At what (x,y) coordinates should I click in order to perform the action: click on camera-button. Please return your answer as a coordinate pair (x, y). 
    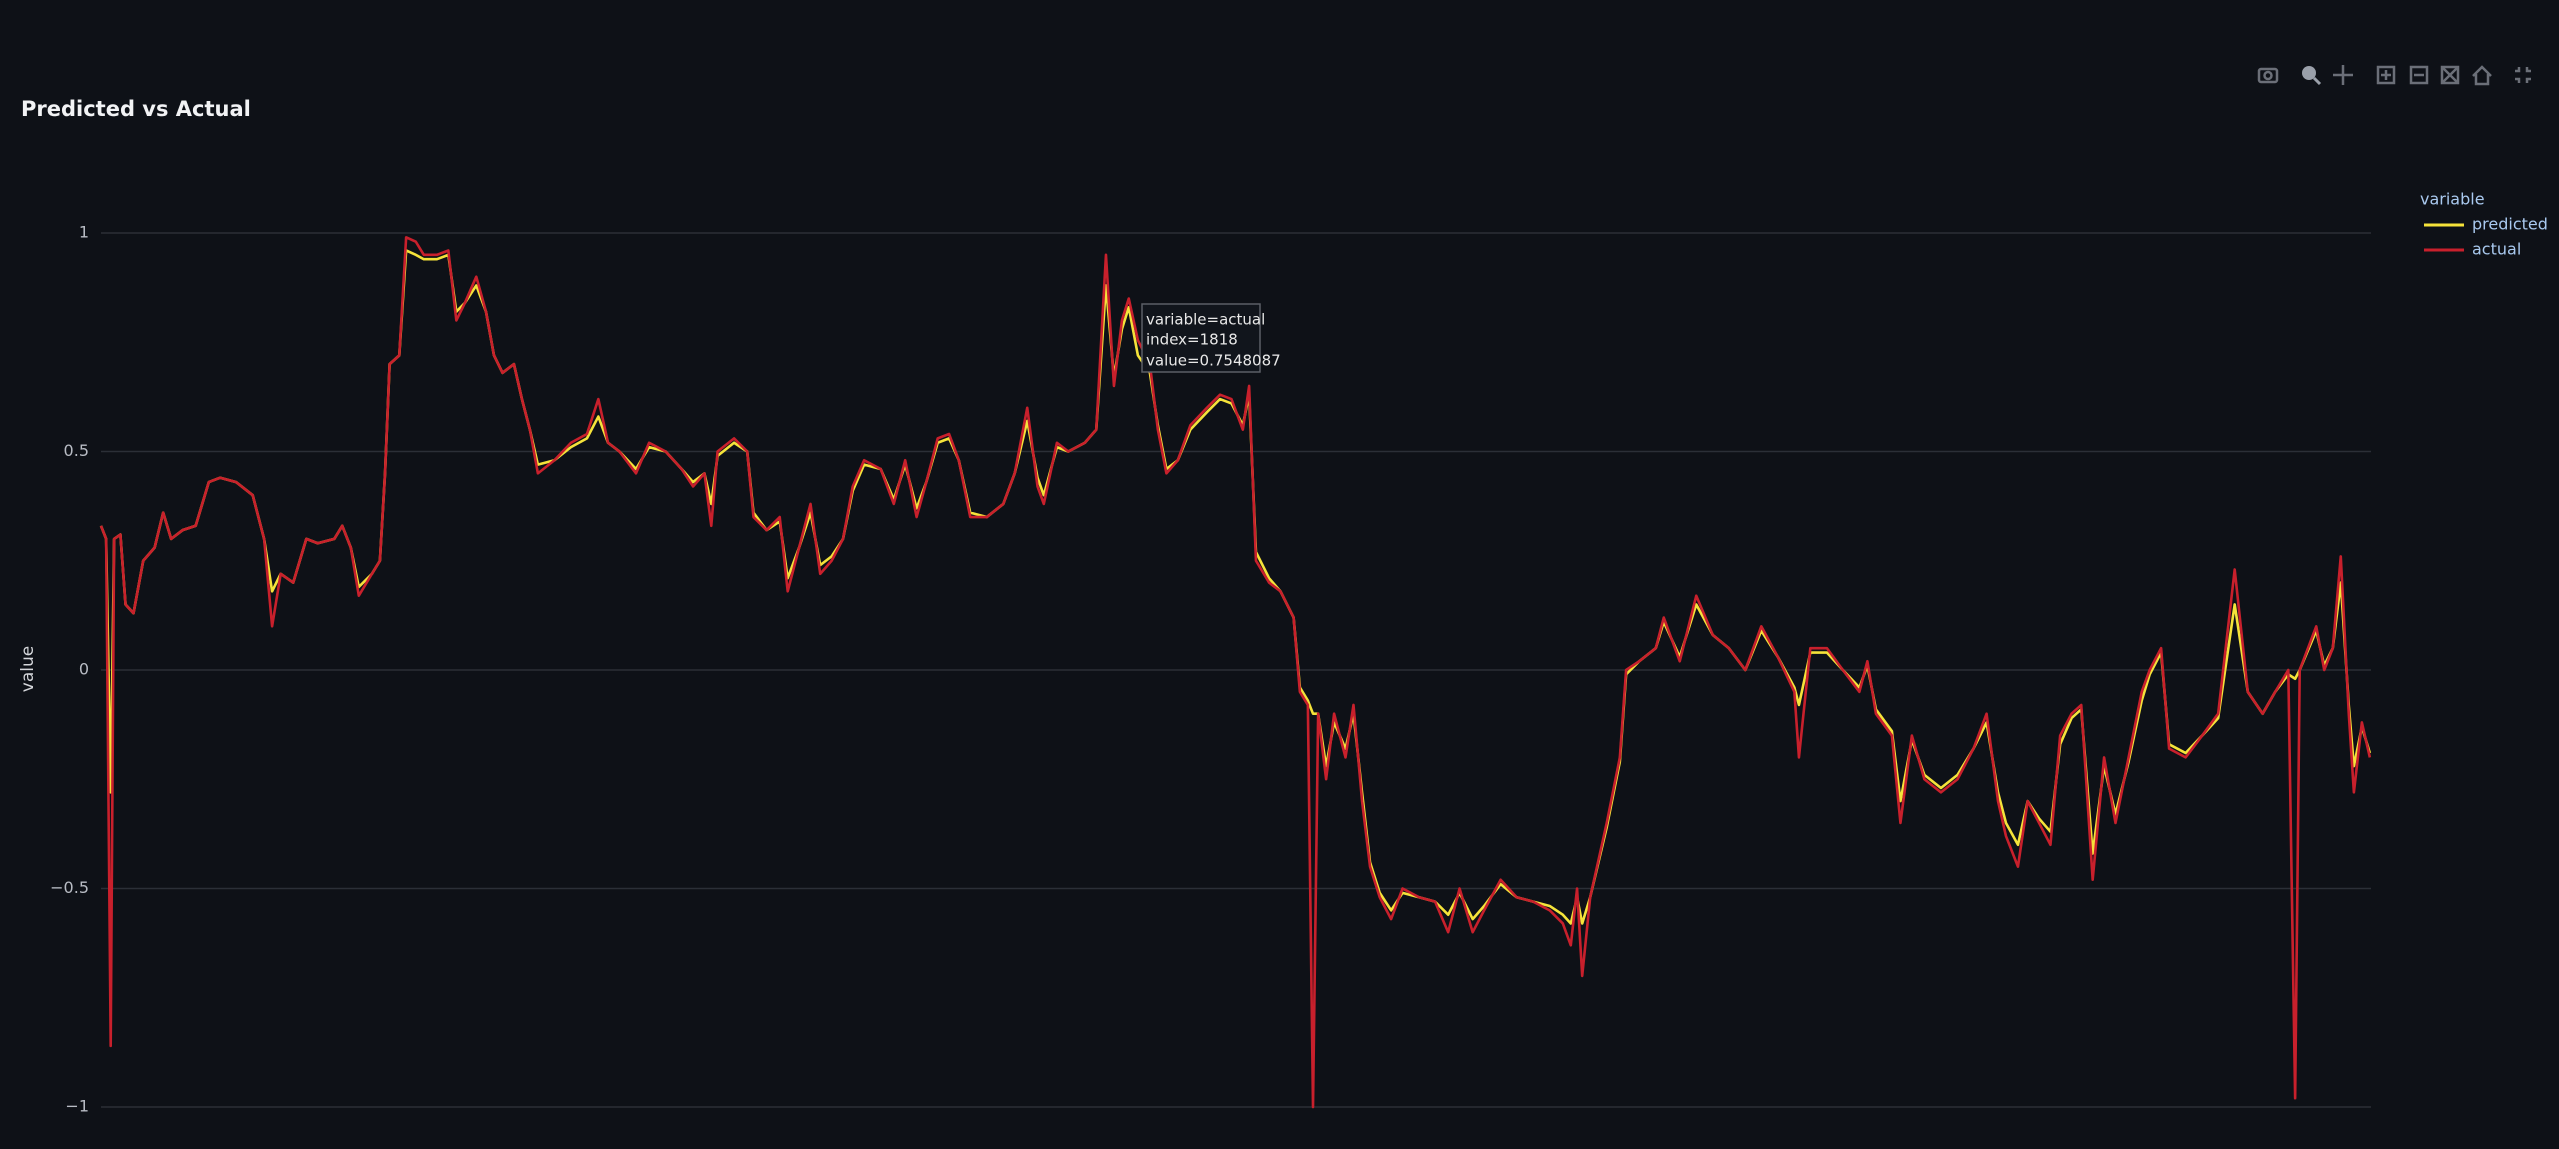
    Looking at the image, I should click on (2268, 75).